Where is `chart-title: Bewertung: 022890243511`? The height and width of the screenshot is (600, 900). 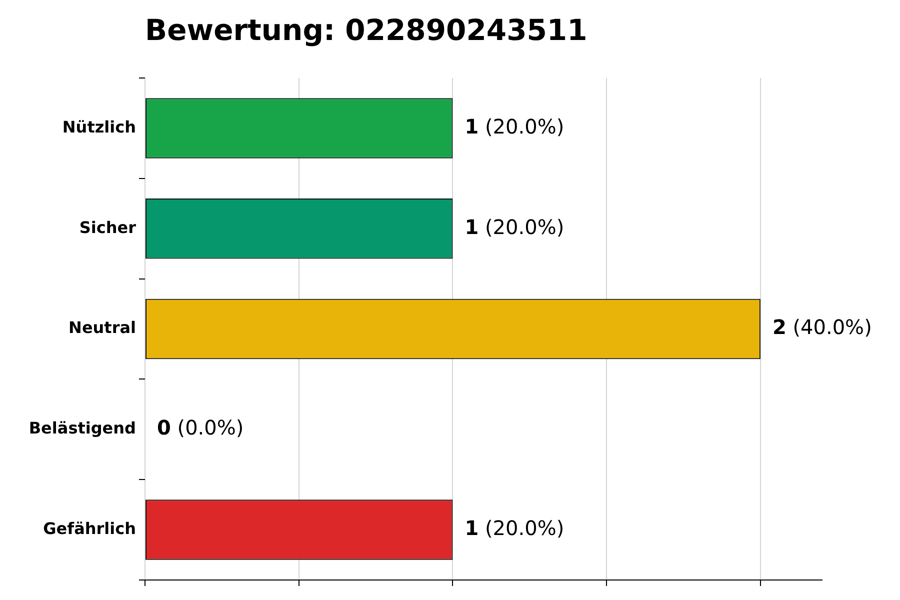
chart-title: Bewertung: 022890243511 is located at coordinates (366, 30).